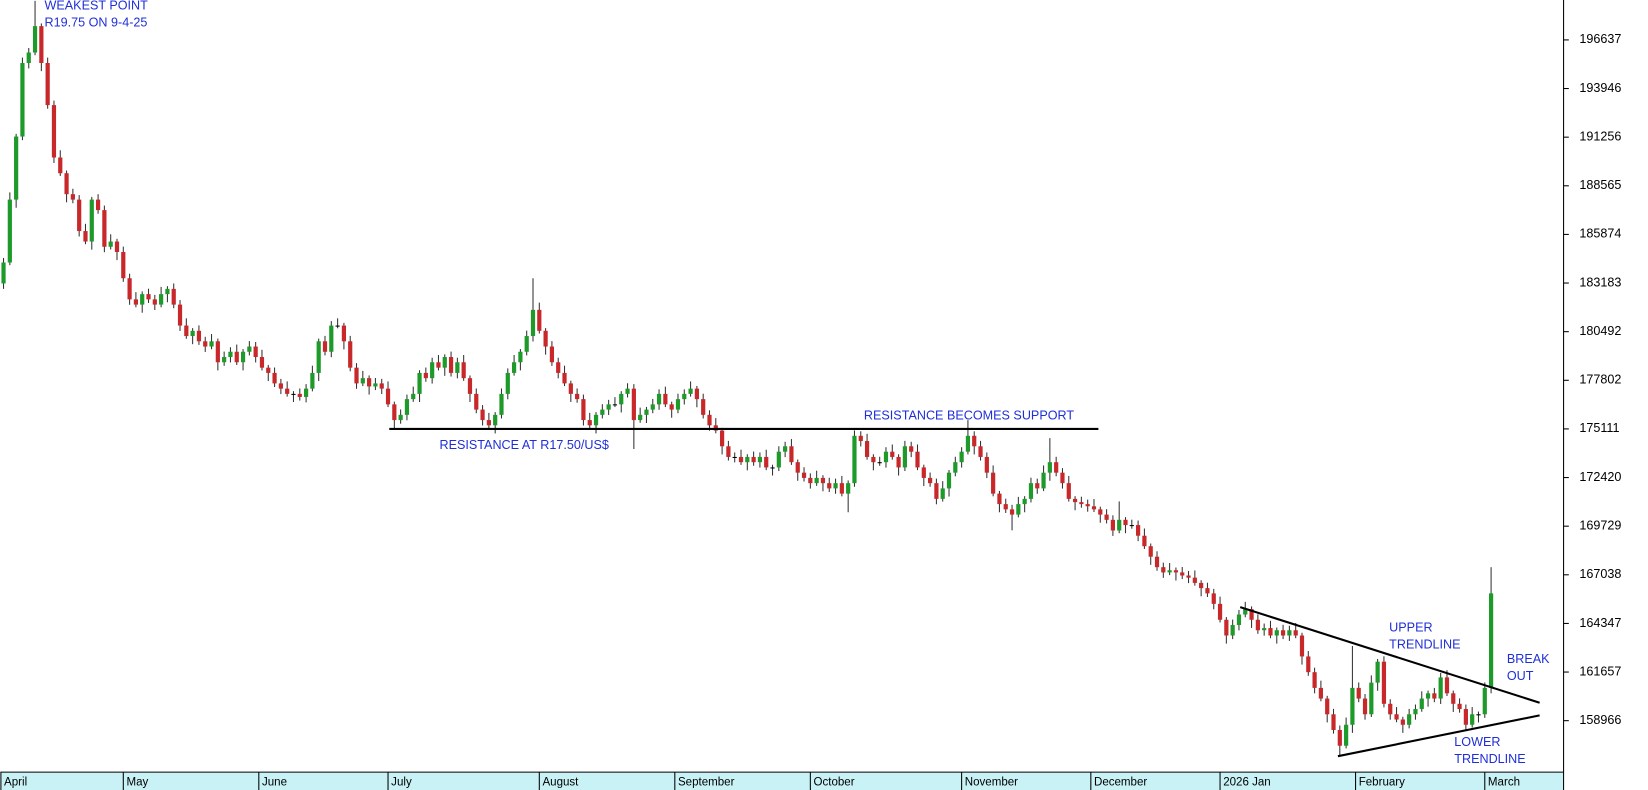  I want to click on x-tick-label: December, so click(1120, 783).